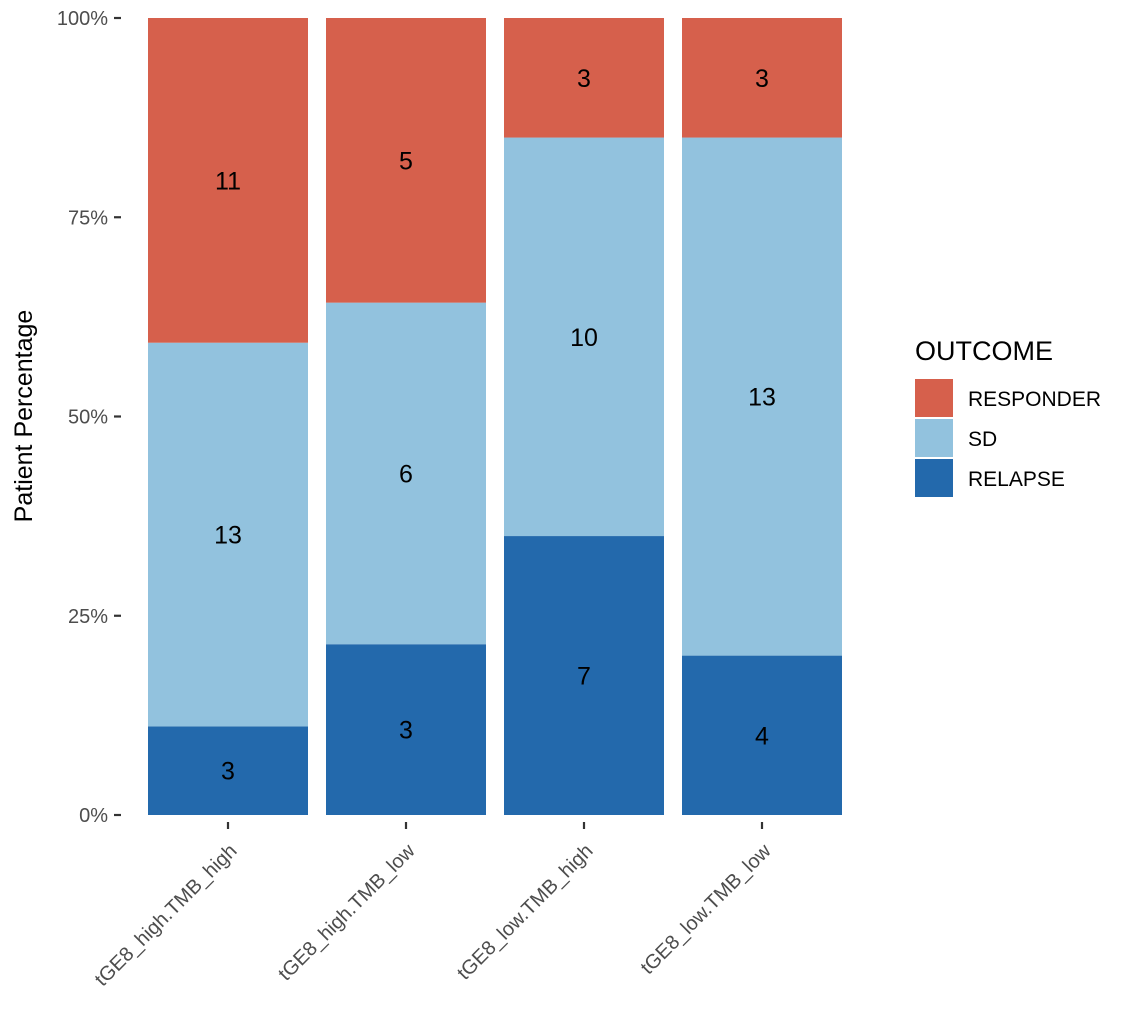  What do you see at coordinates (93, 816) in the screenshot?
I see `y-tick-label: 0%` at bounding box center [93, 816].